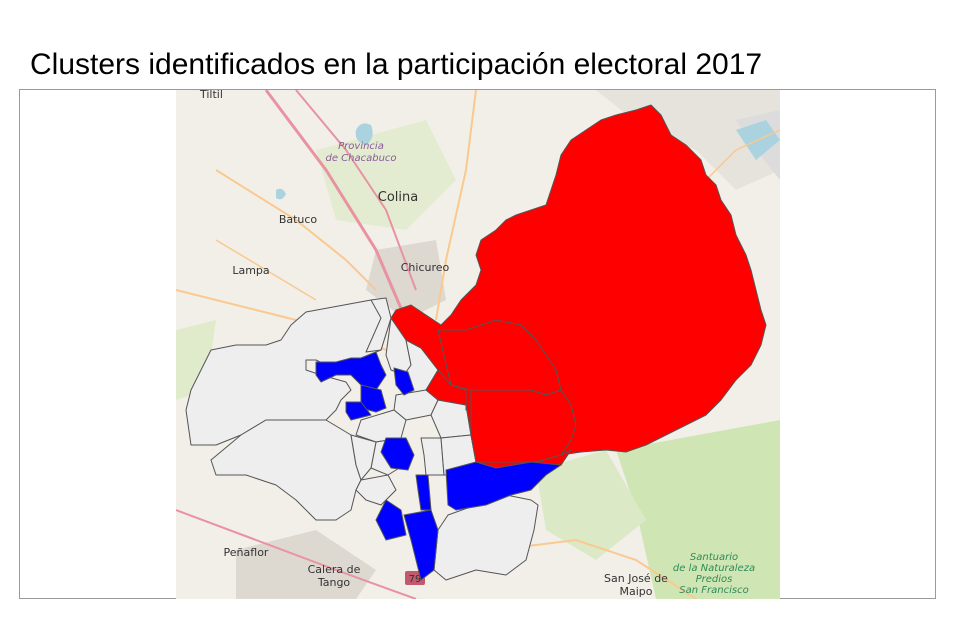 The image size is (956, 643). Describe the element at coordinates (351, 371) in the screenshot. I see `commune-renca` at that location.